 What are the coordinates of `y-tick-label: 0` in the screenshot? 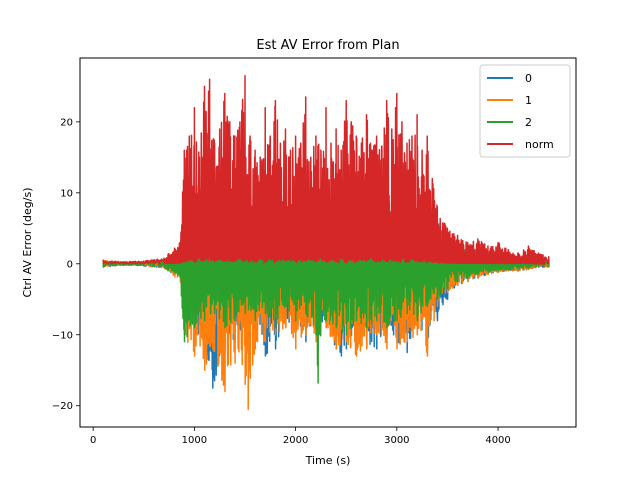 It's located at (70, 264).